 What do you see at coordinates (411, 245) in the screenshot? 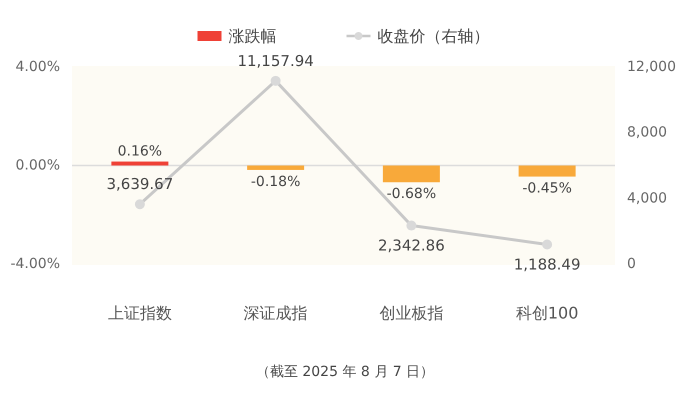
I see `data-label: 2,342.86` at bounding box center [411, 245].